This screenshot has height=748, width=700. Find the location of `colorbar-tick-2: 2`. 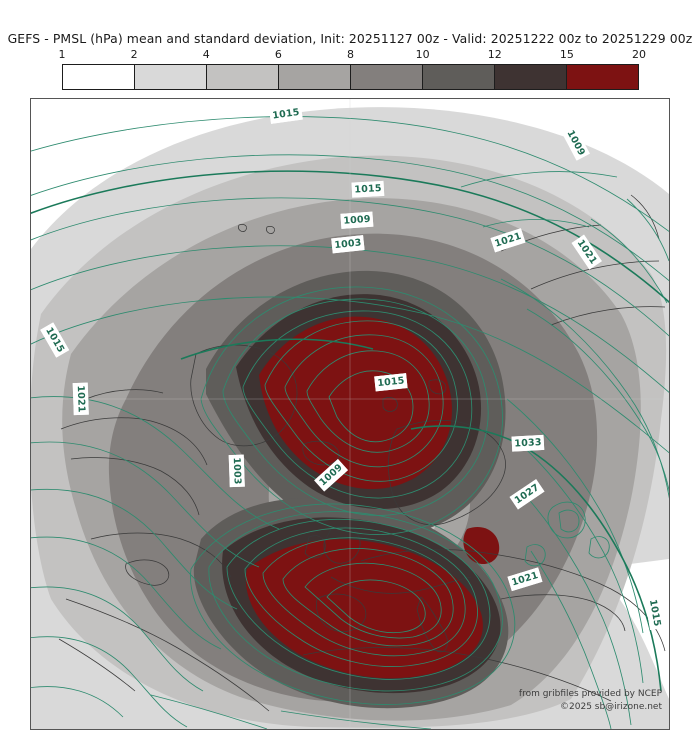

colorbar-tick-2: 2 is located at coordinates (134, 54).